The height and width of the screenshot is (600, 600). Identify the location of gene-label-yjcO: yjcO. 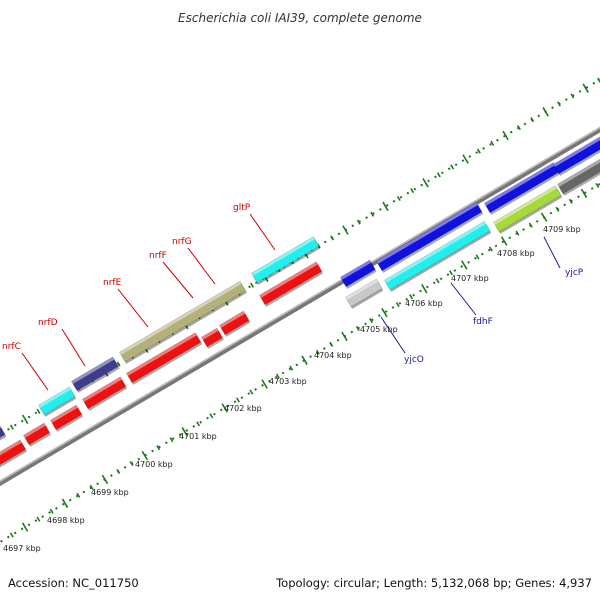
(414, 360).